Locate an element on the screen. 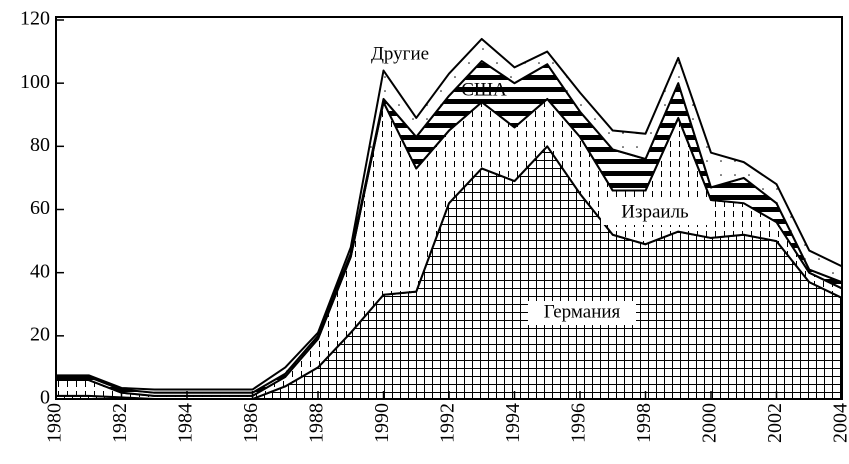 The width and height of the screenshot is (849, 464). series-label: Израиль is located at coordinates (655, 211).